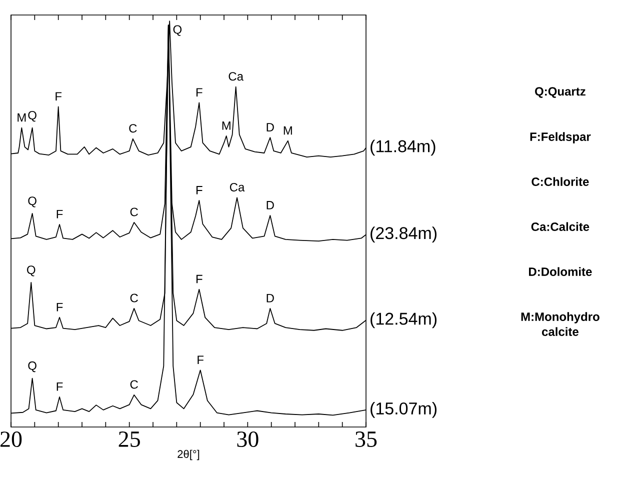 The height and width of the screenshot is (485, 630). What do you see at coordinates (11, 440) in the screenshot?
I see `x-tick-label: 20` at bounding box center [11, 440].